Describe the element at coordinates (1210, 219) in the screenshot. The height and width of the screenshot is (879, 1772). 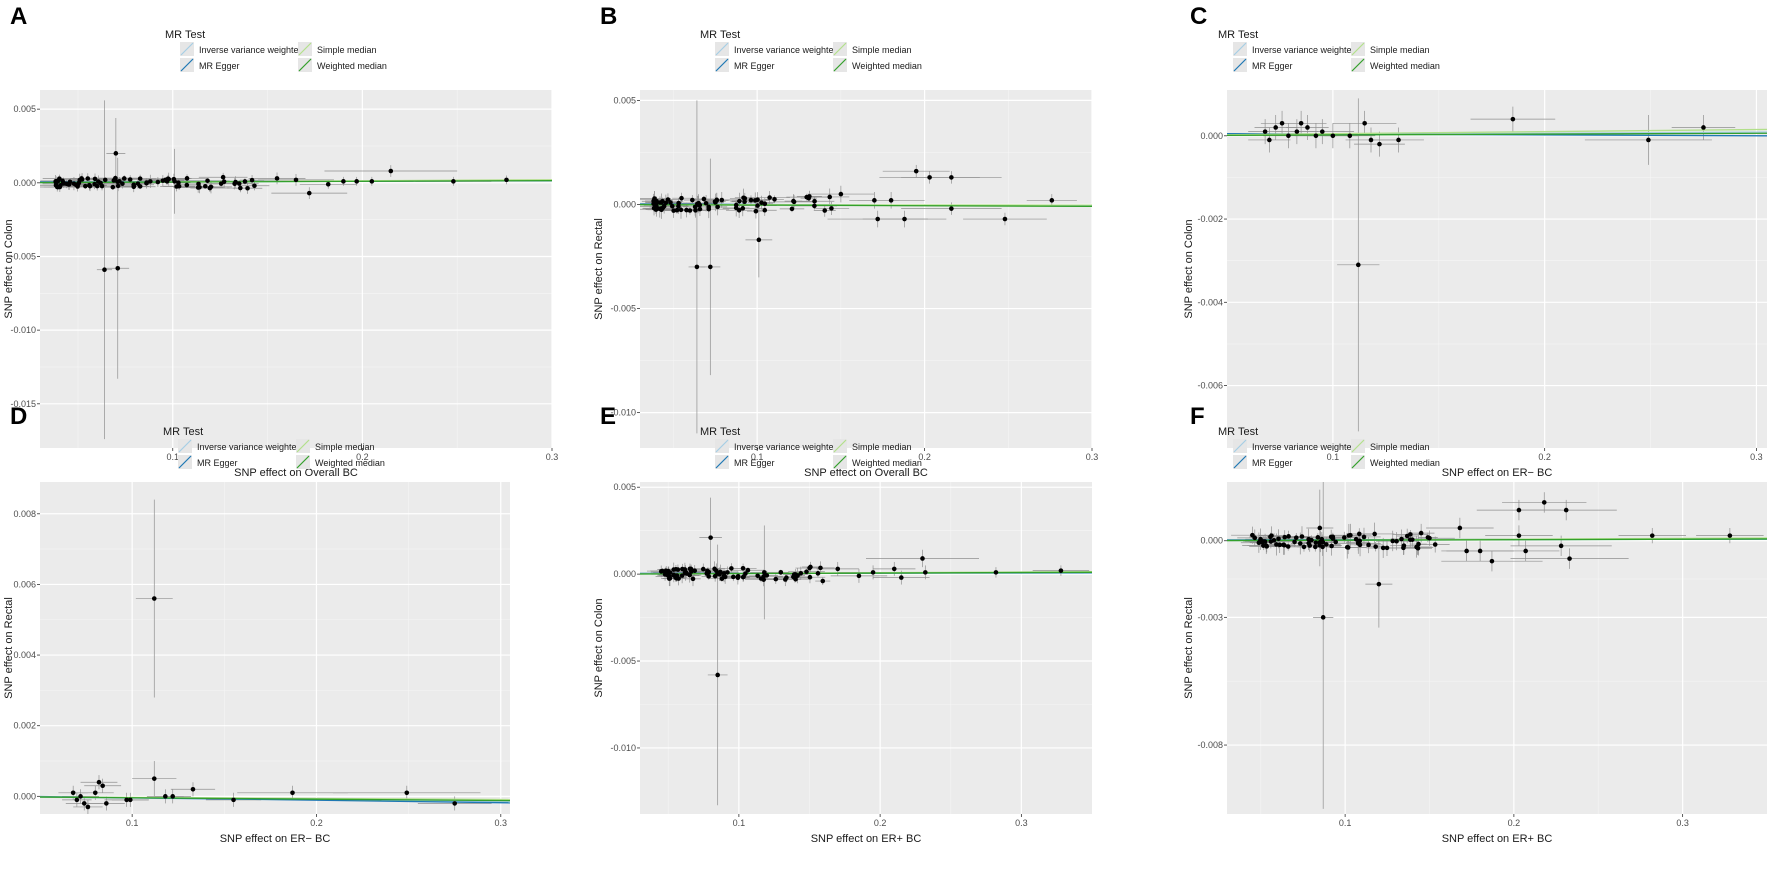
I see `y-tick-label: -0.002` at that location.